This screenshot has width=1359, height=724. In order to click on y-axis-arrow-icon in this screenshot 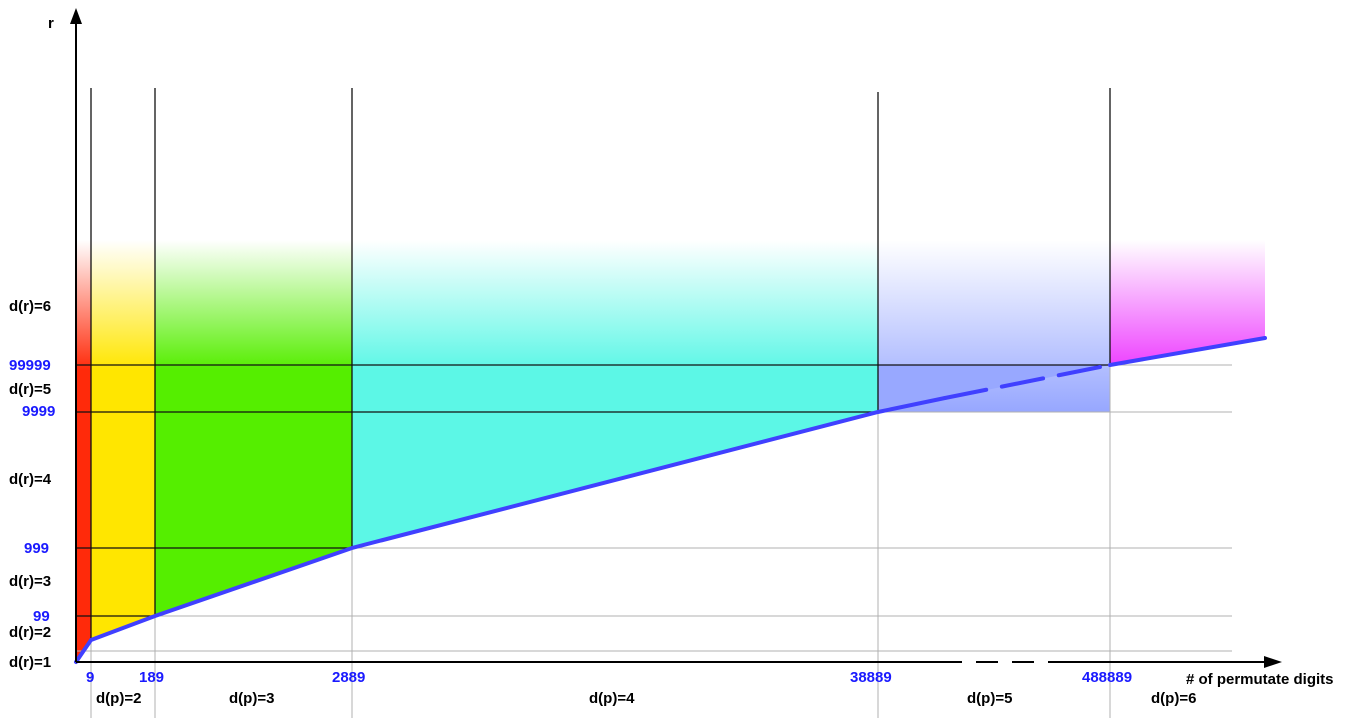, I will do `click(76, 16)`.